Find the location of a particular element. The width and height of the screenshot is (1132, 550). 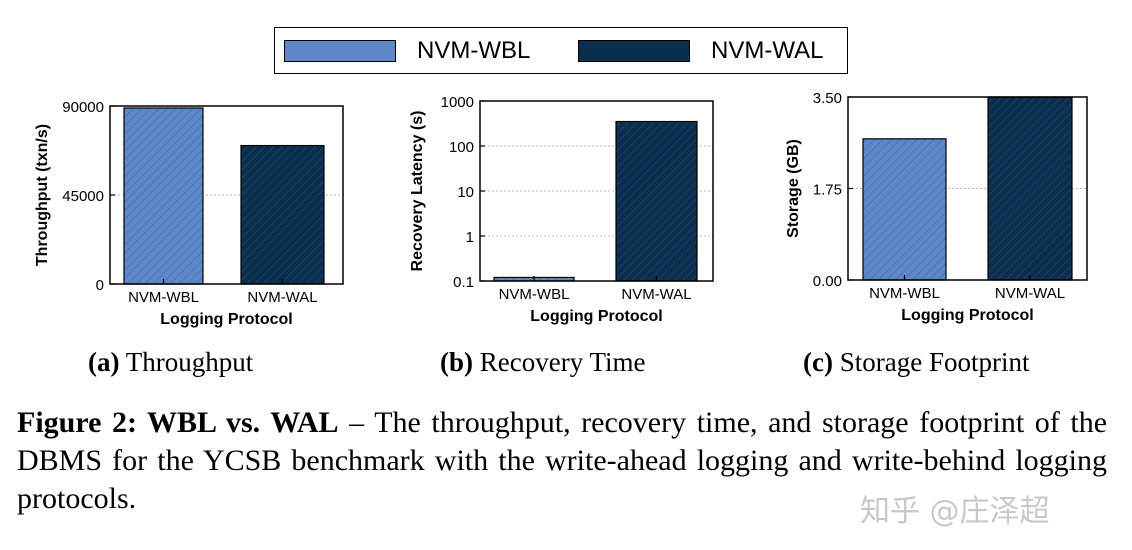

figure-caption-label: Figure 2: WBL vs. WAL is located at coordinates (178, 422).